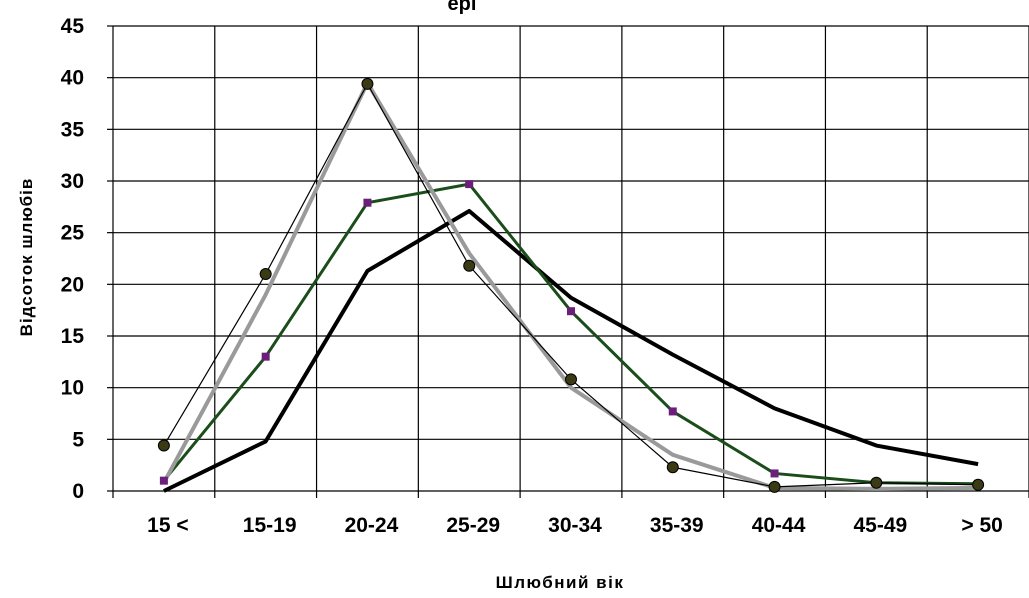  I want to click on y-tick-label: 45, so click(73, 26).